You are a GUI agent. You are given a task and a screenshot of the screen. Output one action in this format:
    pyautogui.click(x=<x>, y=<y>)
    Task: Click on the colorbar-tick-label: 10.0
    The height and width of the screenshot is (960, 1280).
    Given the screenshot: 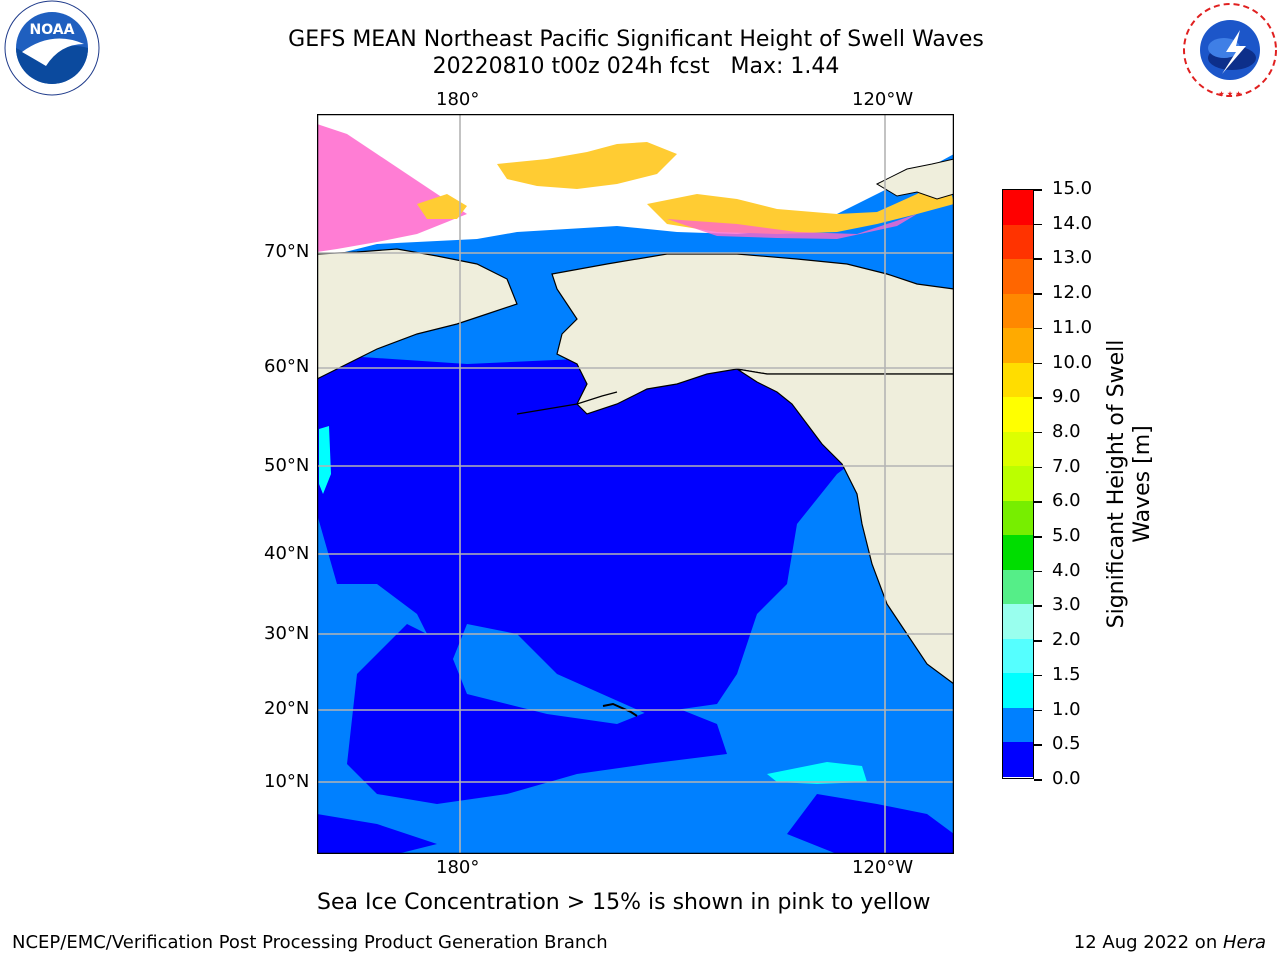 What is the action you would take?
    pyautogui.click(x=1072, y=362)
    